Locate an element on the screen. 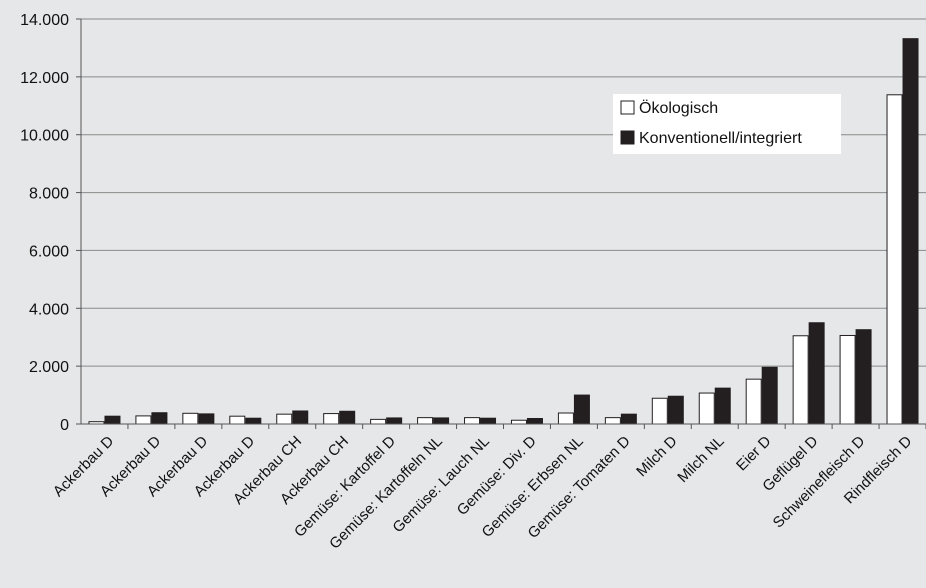  legend: Ökologisch Konventionell/integriert is located at coordinates (727, 124).